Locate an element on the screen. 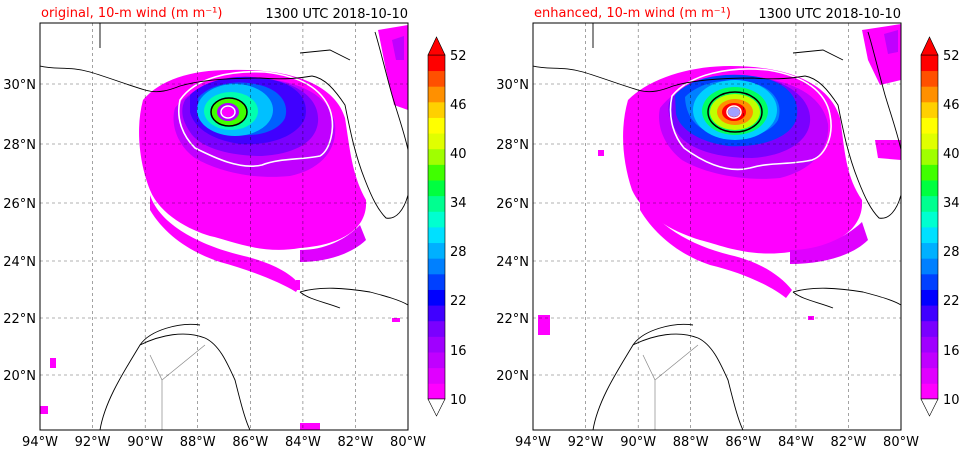 The image size is (964, 453). y-axis: 30°N 28°N 26°N 24°N 22°N 20°N is located at coordinates (19, 231).